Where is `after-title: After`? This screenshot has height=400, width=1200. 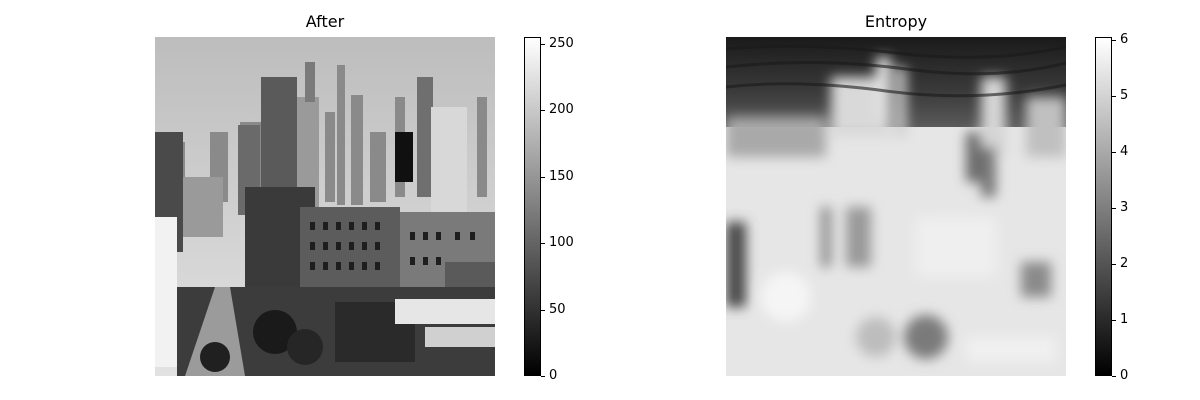 after-title: After is located at coordinates (325, 21).